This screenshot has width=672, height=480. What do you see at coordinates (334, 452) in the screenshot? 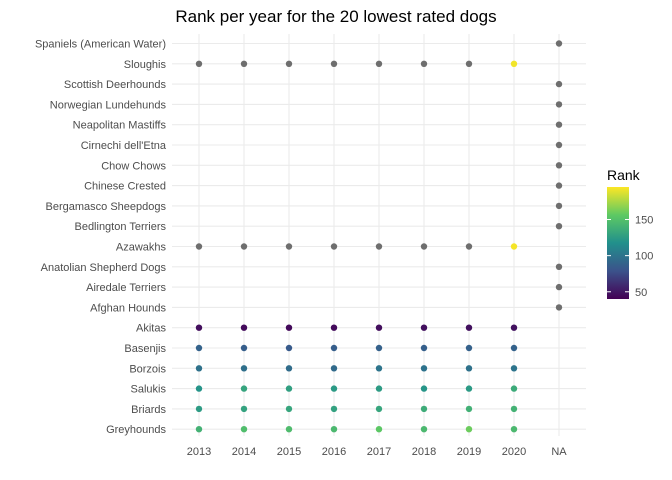
I see `x-tick-label: 2016` at bounding box center [334, 452].